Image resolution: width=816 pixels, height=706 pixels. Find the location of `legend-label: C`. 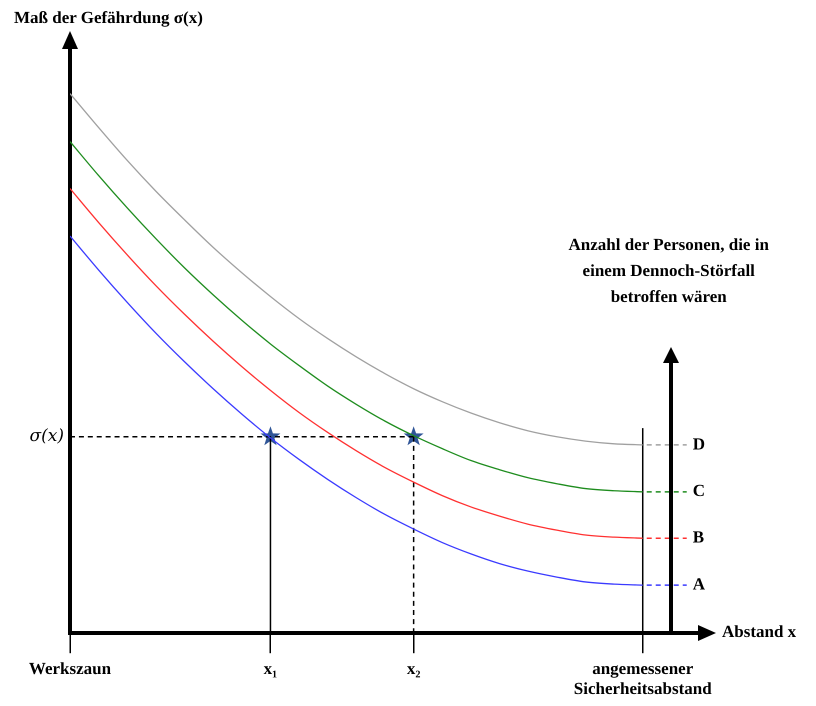

legend-label: C is located at coordinates (699, 490).